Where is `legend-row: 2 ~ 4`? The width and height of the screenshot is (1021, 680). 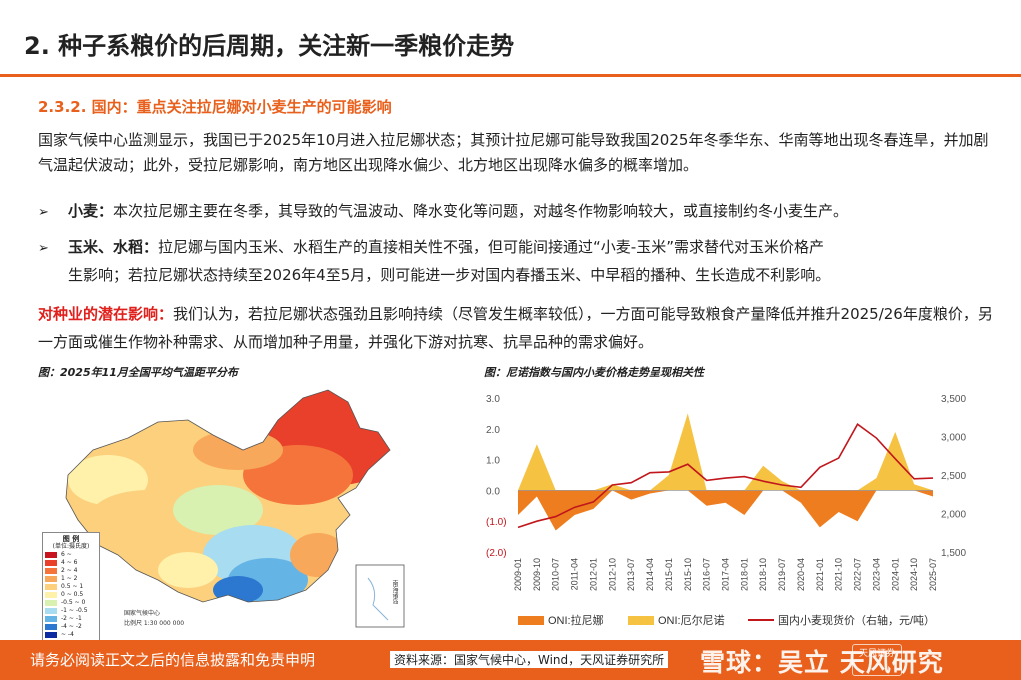
legend-row: 2 ~ 4 is located at coordinates (71, 571).